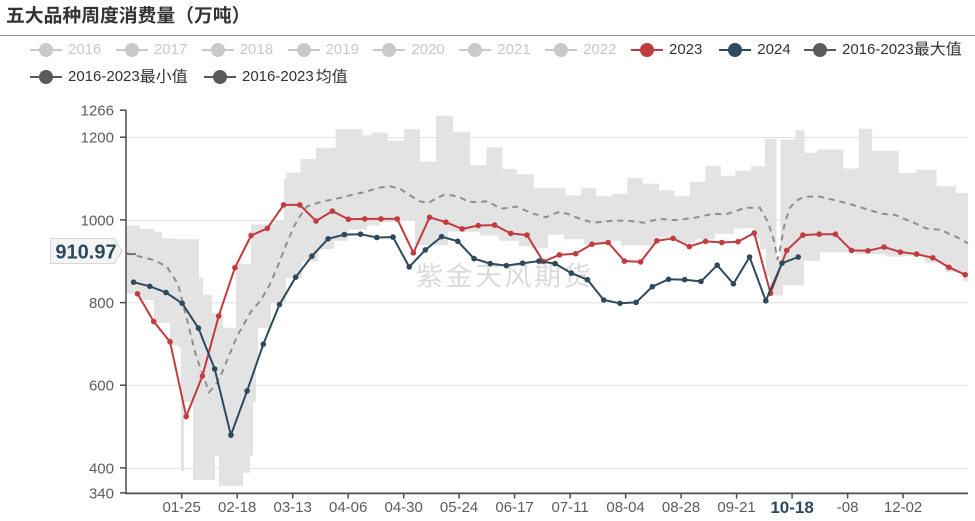  What do you see at coordinates (681, 507) in the screenshot?
I see `svg-text: 08-28` at bounding box center [681, 507].